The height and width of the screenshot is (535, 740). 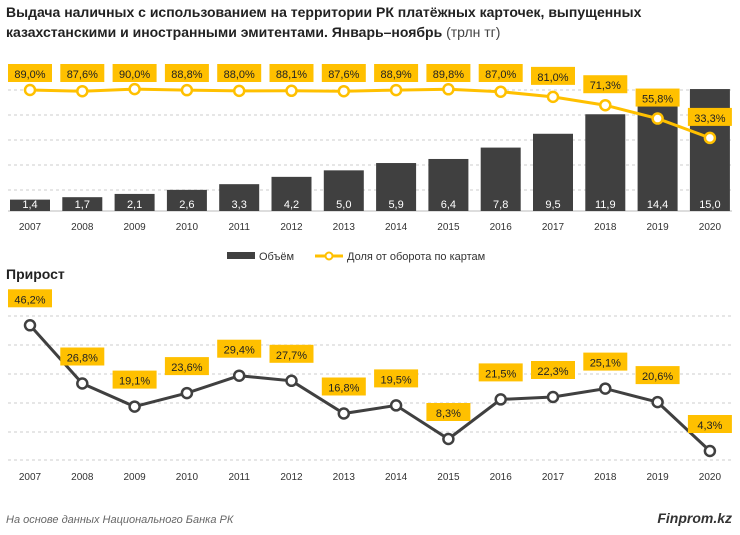 I want to click on growth-label: 25,1%, so click(x=605, y=364).